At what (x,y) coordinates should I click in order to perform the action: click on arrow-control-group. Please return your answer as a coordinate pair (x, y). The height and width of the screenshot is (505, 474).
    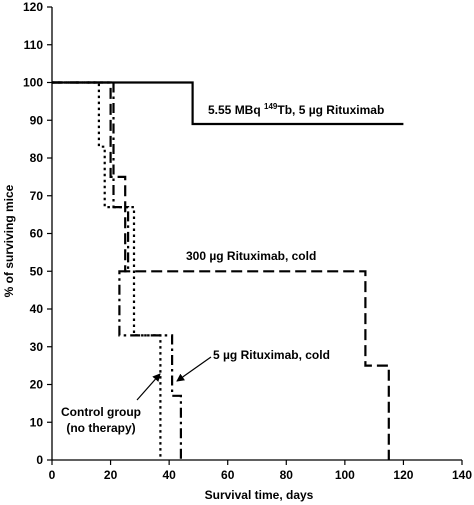
    Looking at the image, I should click on (148, 387).